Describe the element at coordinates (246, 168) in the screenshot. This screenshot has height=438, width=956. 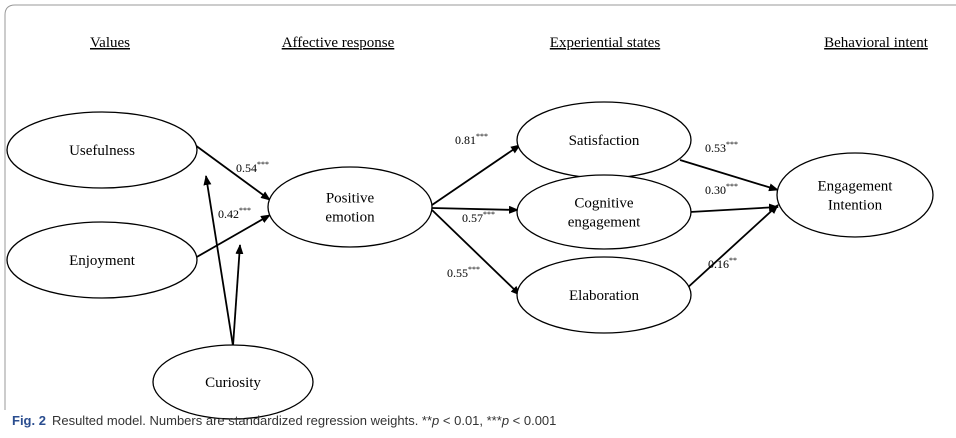
I see `coefficient: 0.54` at that location.